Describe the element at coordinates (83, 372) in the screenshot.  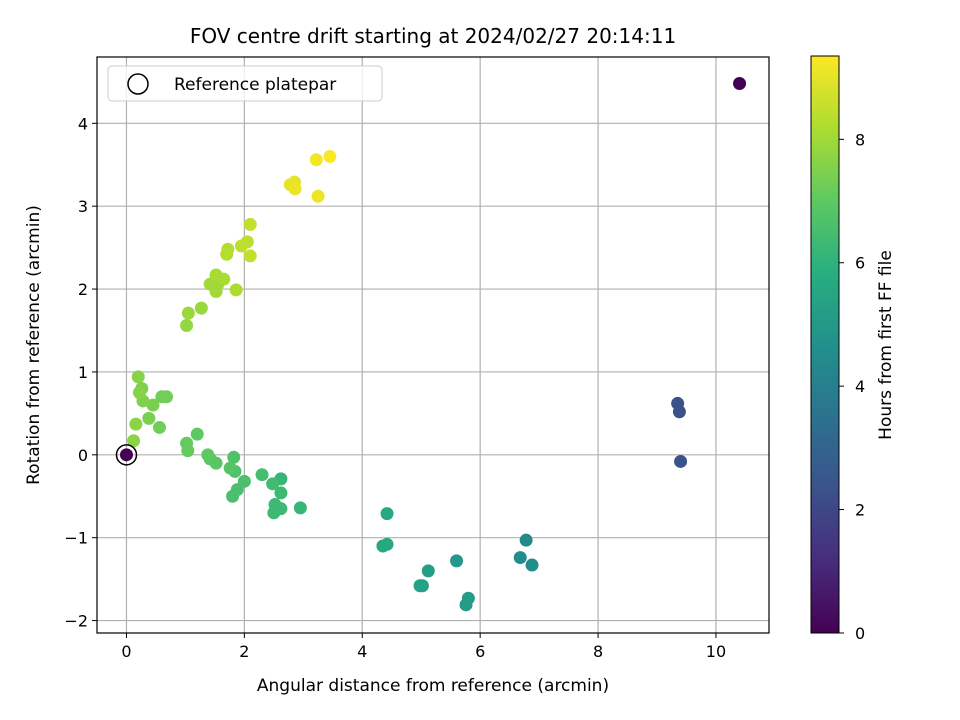
I see `y-tick-label: 1` at that location.